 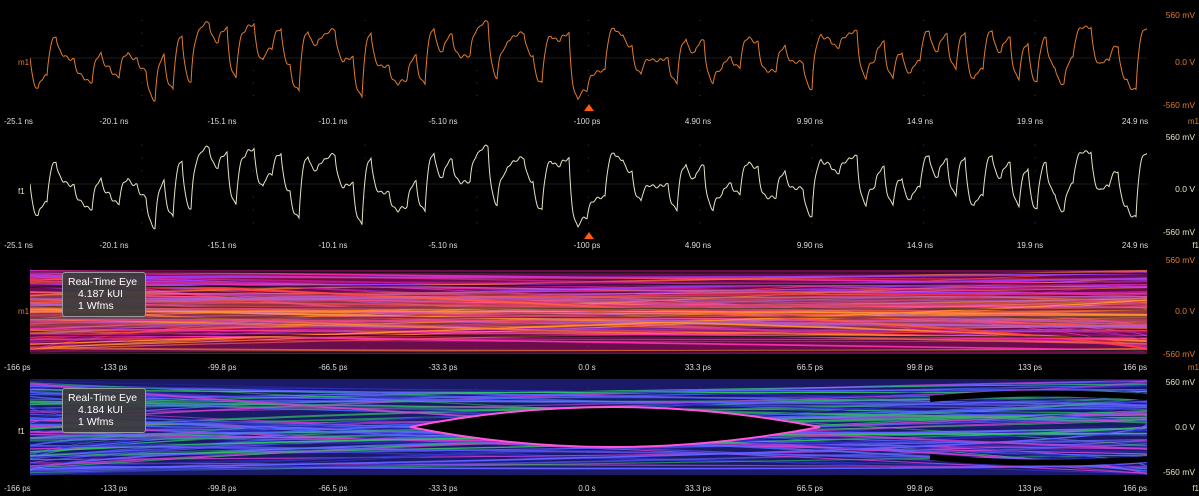 I want to click on eye-info-badge: Real-Time Eye 4.187 kUI 1 Wfms, so click(x=104, y=294).